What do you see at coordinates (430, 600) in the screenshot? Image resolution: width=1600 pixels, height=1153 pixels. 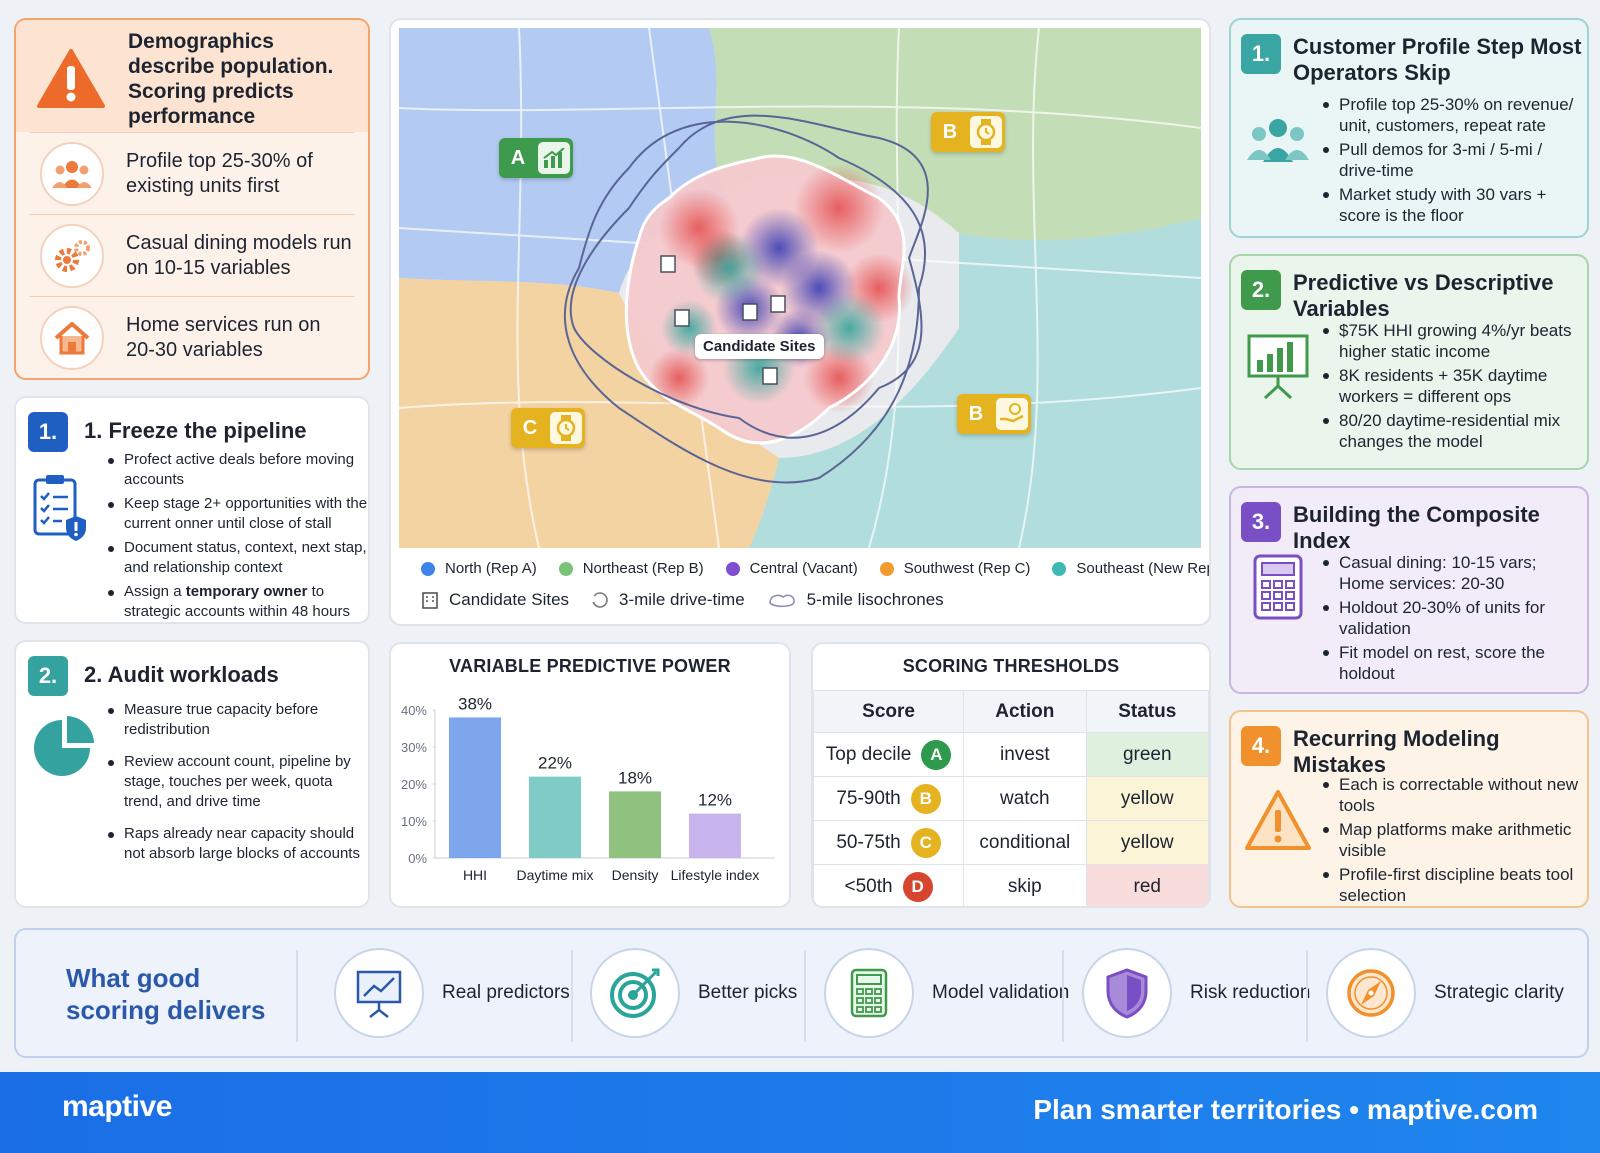 I see `building-icon` at bounding box center [430, 600].